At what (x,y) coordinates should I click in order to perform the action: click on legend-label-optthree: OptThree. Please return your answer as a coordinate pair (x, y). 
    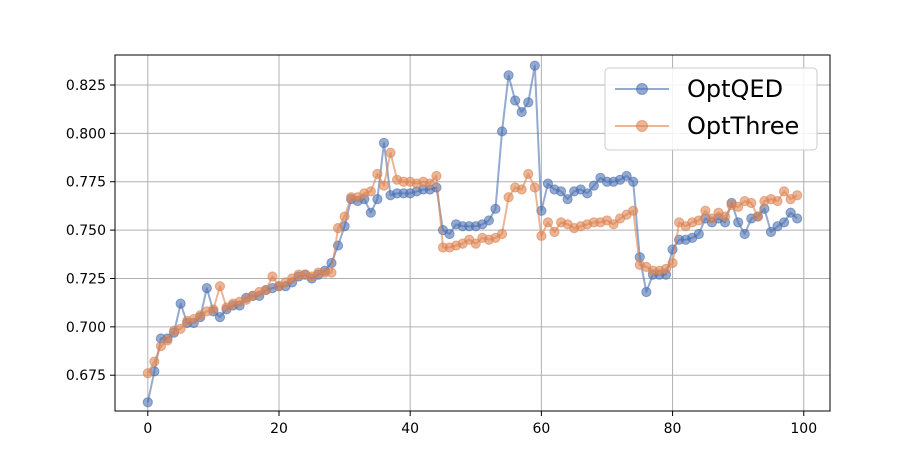
    Looking at the image, I should click on (743, 126).